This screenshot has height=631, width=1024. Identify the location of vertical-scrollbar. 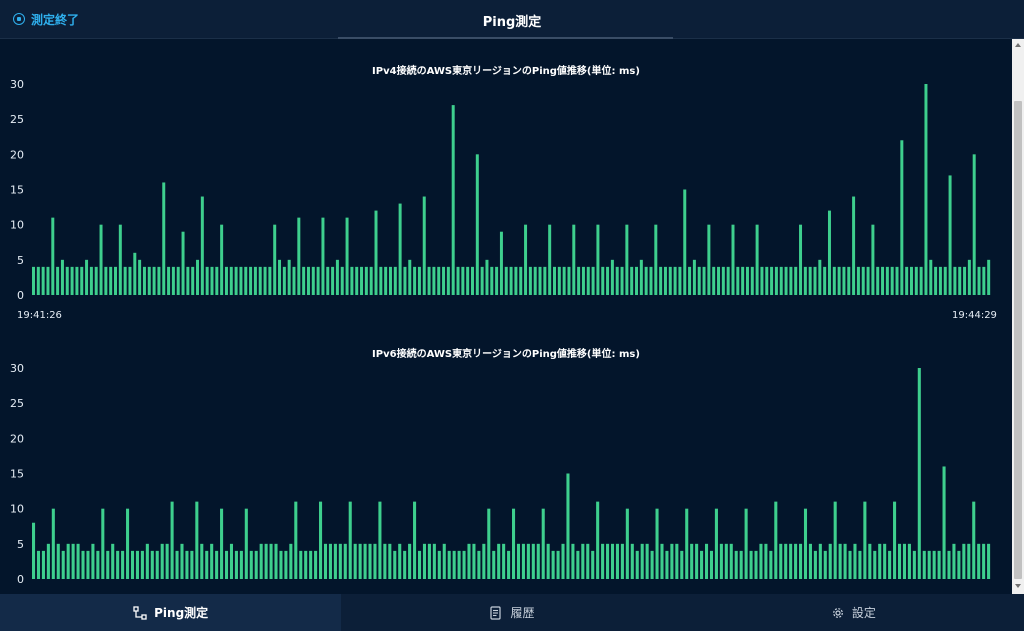
(1018, 316).